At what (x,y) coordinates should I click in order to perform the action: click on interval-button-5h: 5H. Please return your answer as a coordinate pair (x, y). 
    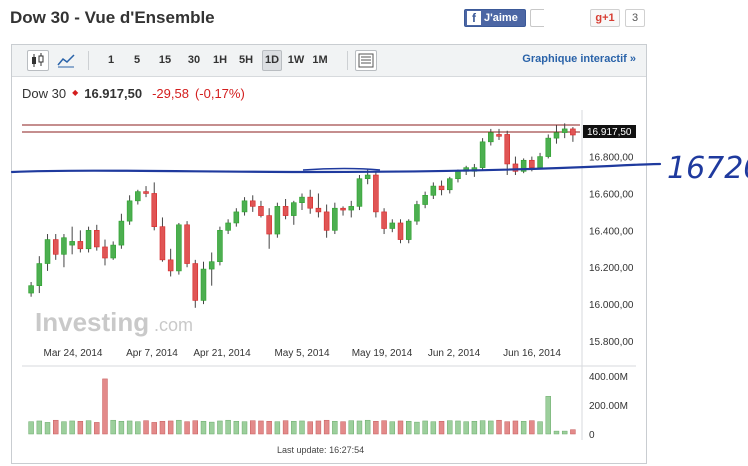
    Looking at the image, I should click on (246, 60).